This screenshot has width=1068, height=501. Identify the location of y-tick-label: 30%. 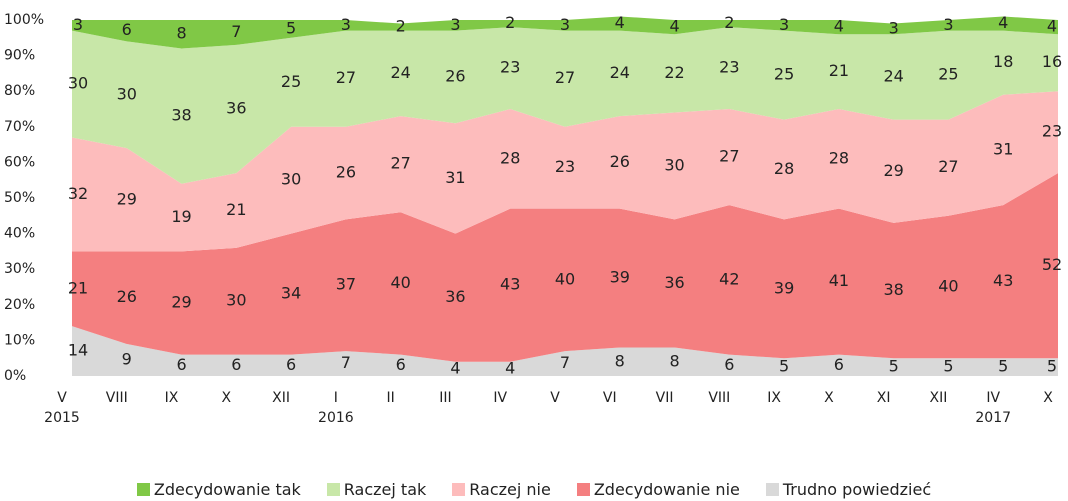
(19, 269).